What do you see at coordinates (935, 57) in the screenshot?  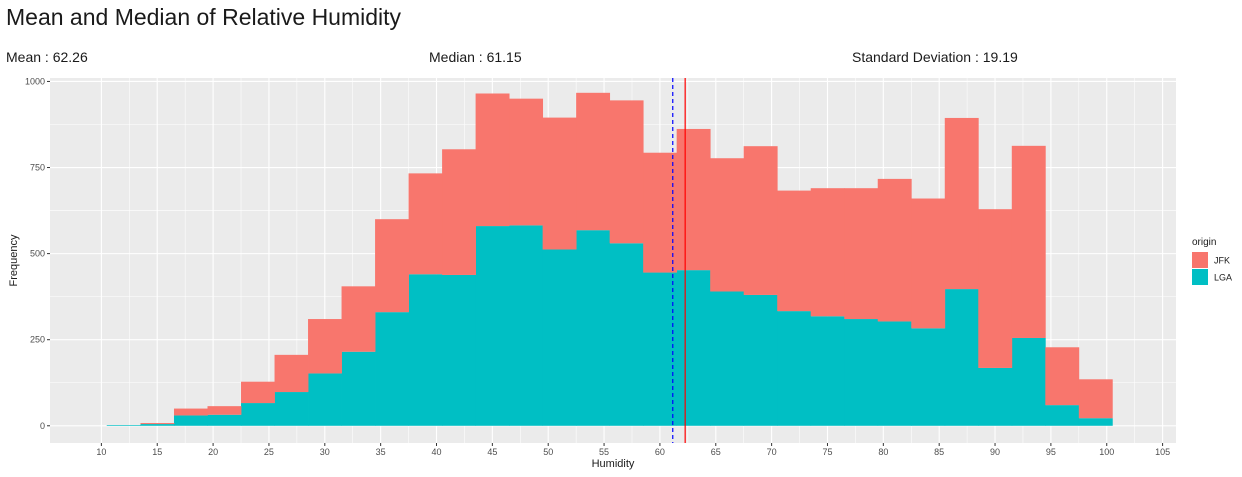 I see `sd-stat-label: Standard Deviation : 19.19` at bounding box center [935, 57].